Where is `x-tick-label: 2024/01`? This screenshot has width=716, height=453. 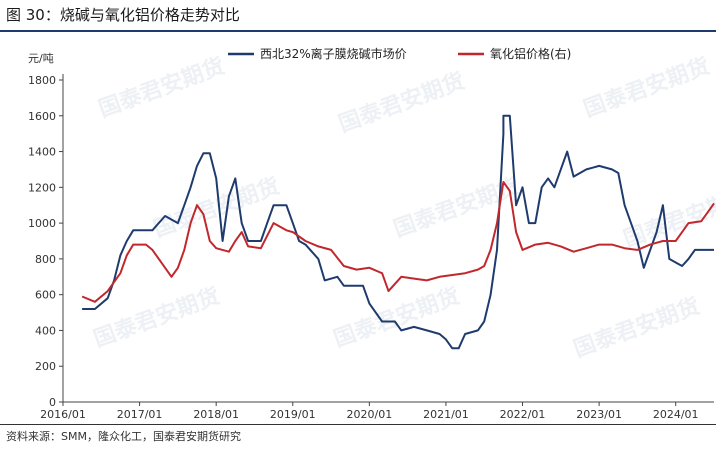
x-tick-label: 2024/01 is located at coordinates (676, 414).